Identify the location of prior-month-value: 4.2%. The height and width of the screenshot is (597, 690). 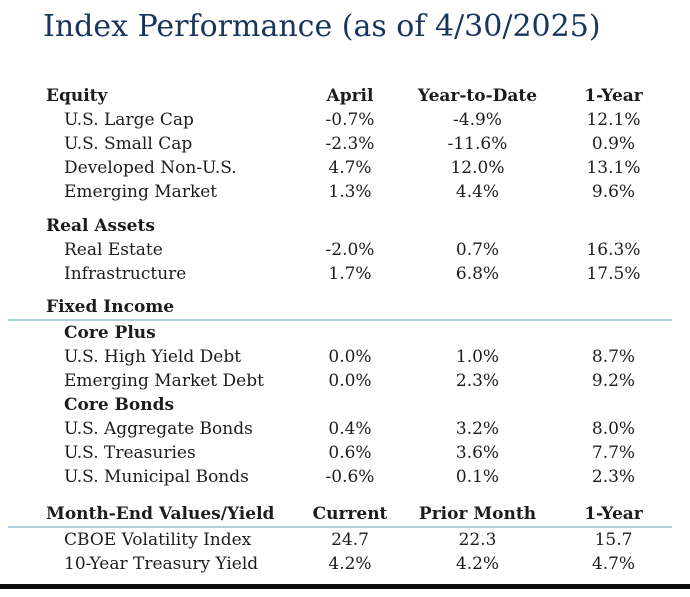
(477, 564).